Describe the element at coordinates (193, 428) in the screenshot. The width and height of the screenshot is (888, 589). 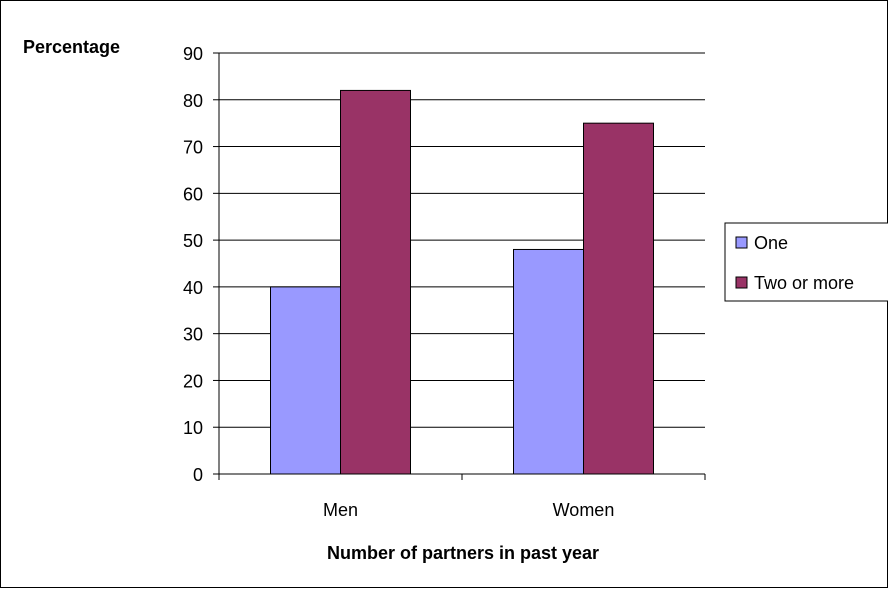
I see `y-tick-label: 10` at that location.